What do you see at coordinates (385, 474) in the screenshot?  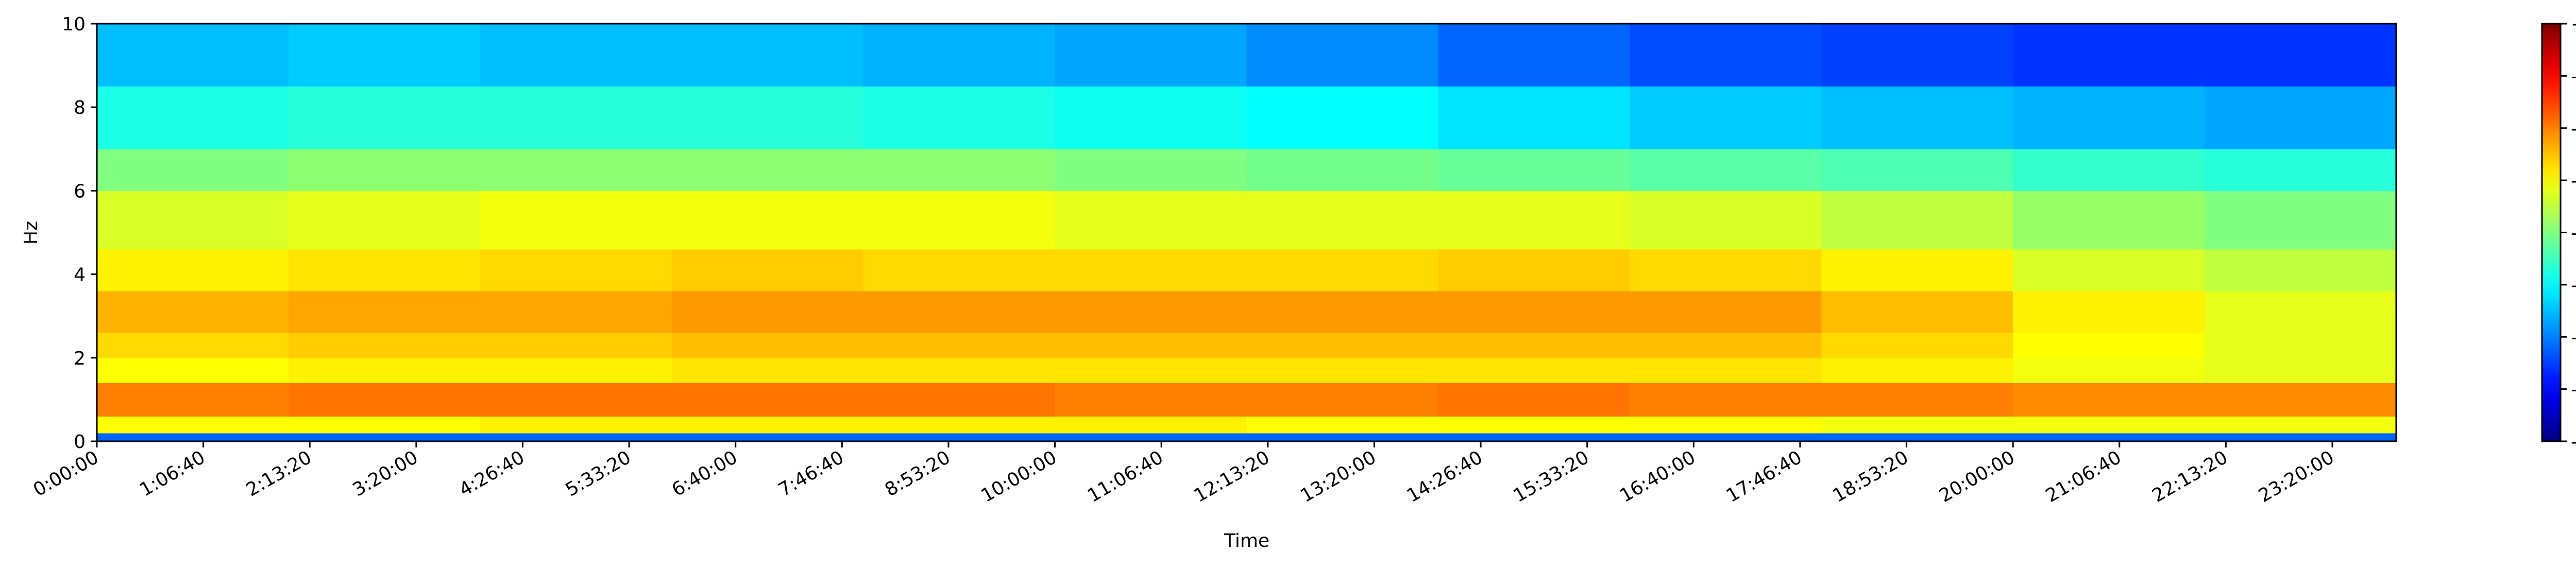 I see `x-tick-label: 3:20:00` at bounding box center [385, 474].